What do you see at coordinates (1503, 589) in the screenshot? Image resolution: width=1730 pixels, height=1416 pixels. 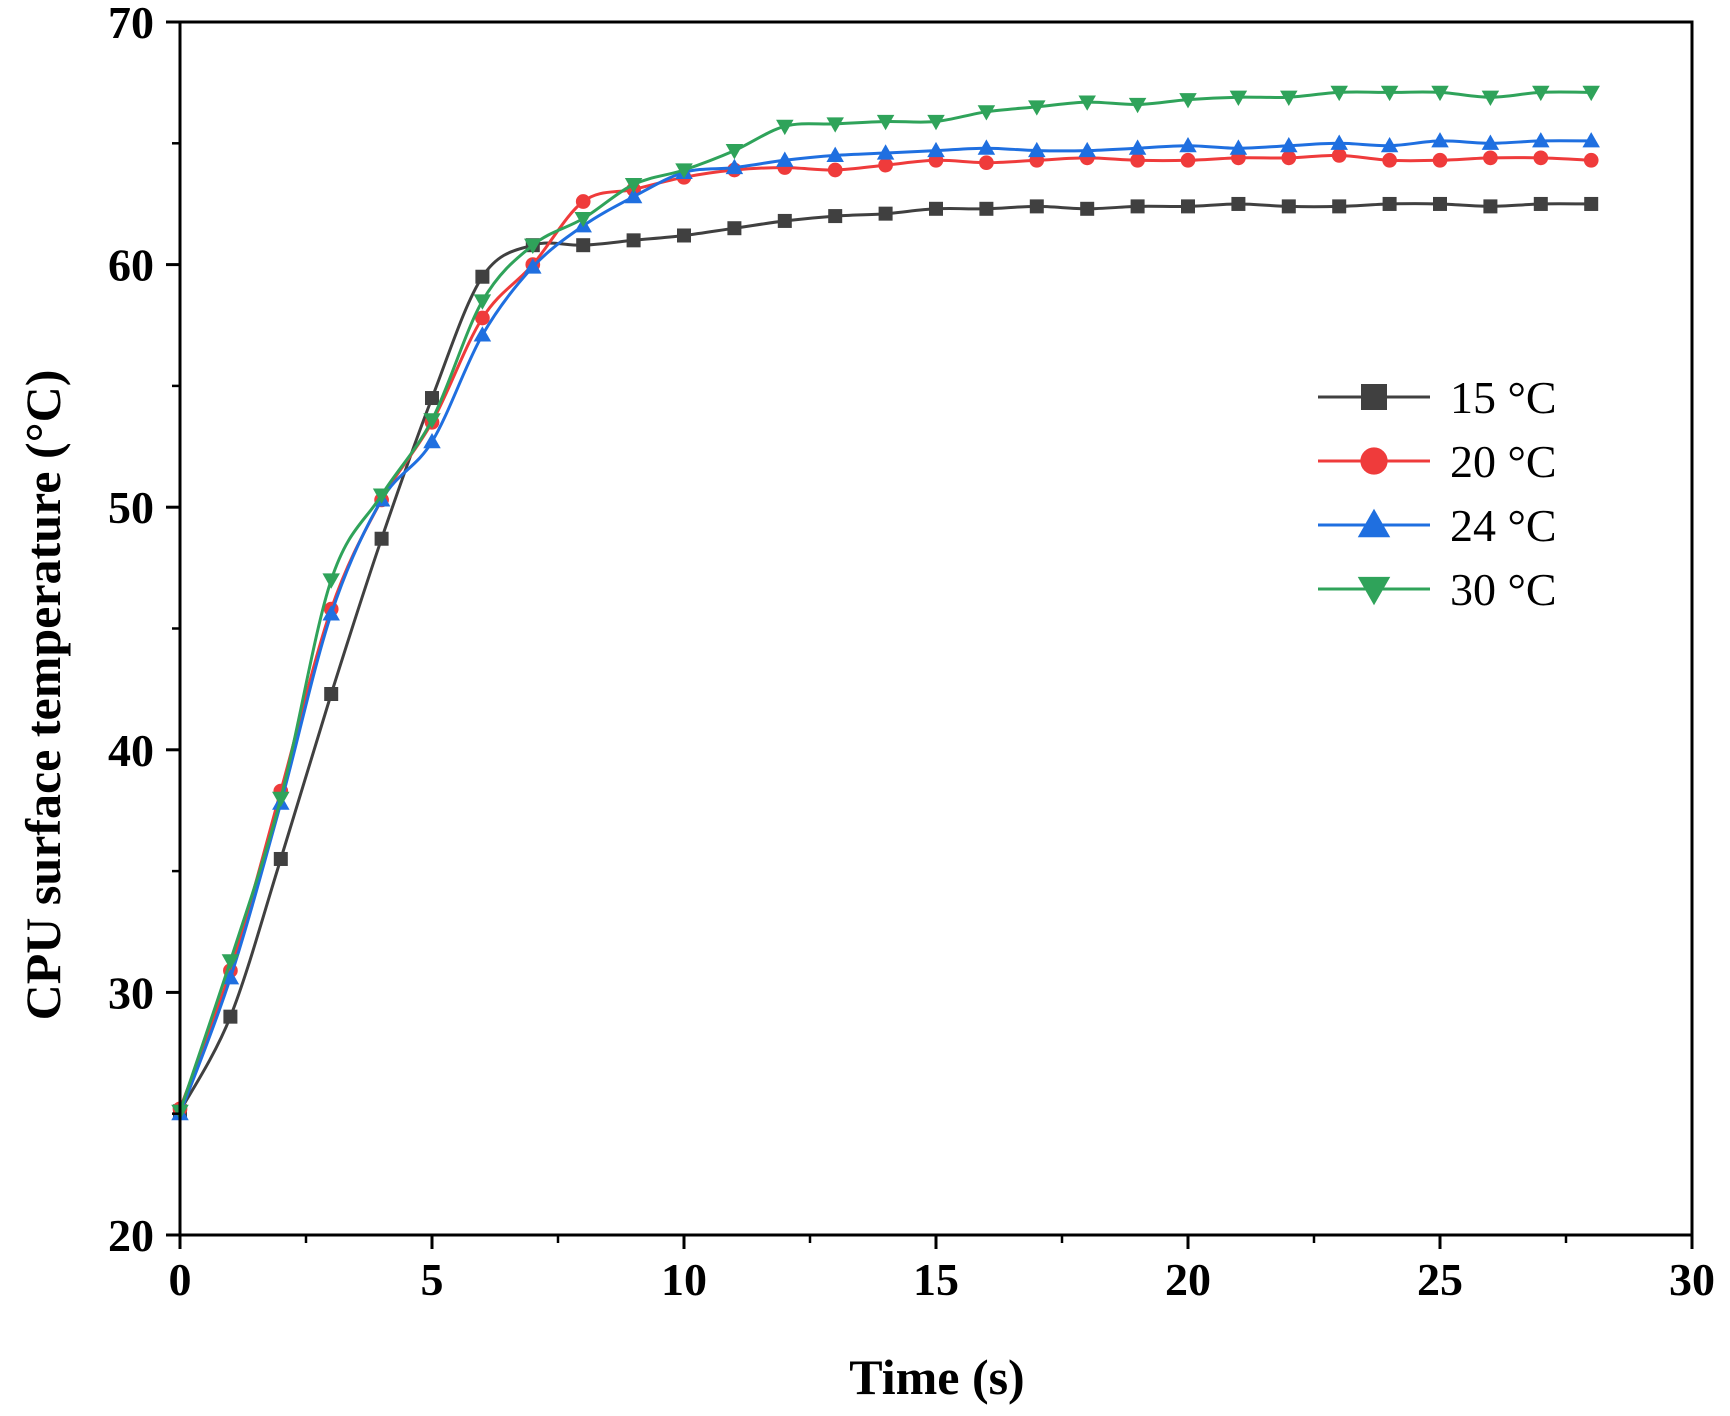 I see `legend-label: 30 °C` at bounding box center [1503, 589].